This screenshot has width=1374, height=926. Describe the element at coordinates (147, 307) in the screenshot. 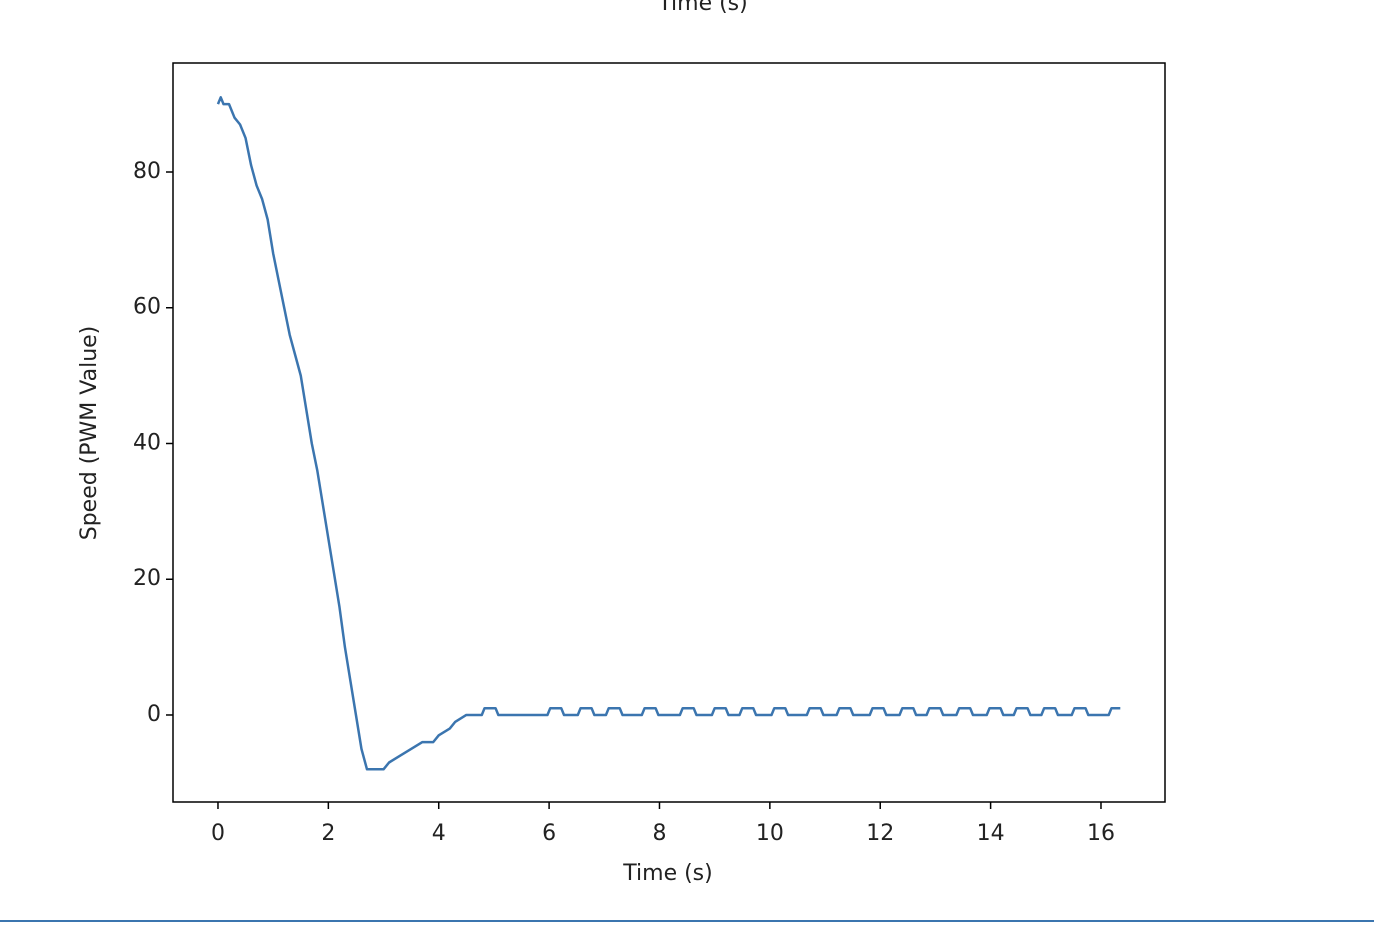

I see `y-tick-label: 60` at that location.